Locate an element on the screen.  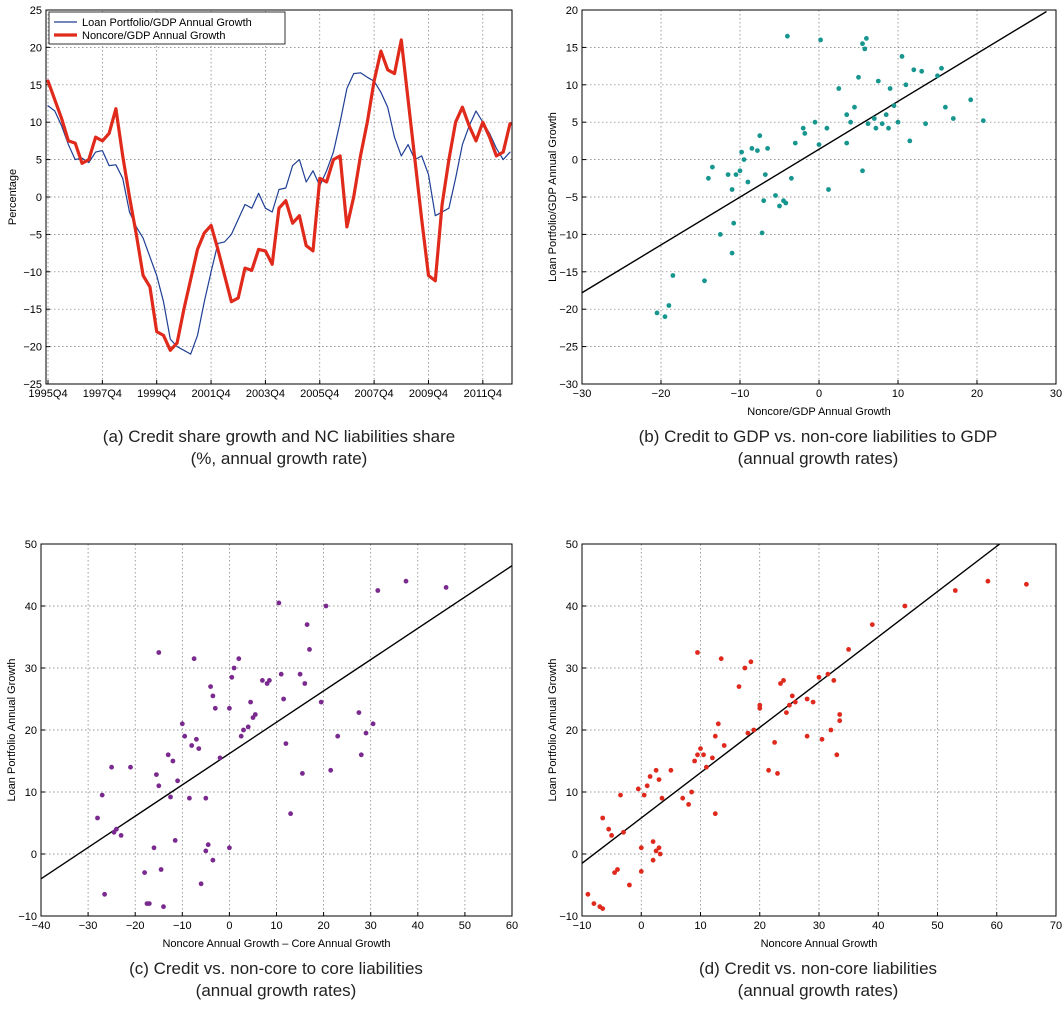
y-axis-title: Loan Portfolio Annual Growth is located at coordinates (553, 729).